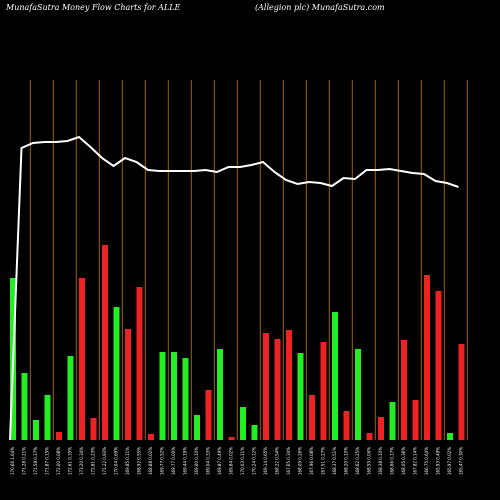 This screenshot has width=500, height=500. Describe the element at coordinates (12, 461) in the screenshot. I see `x-tick-label: 170.66 1.64%` at that location.